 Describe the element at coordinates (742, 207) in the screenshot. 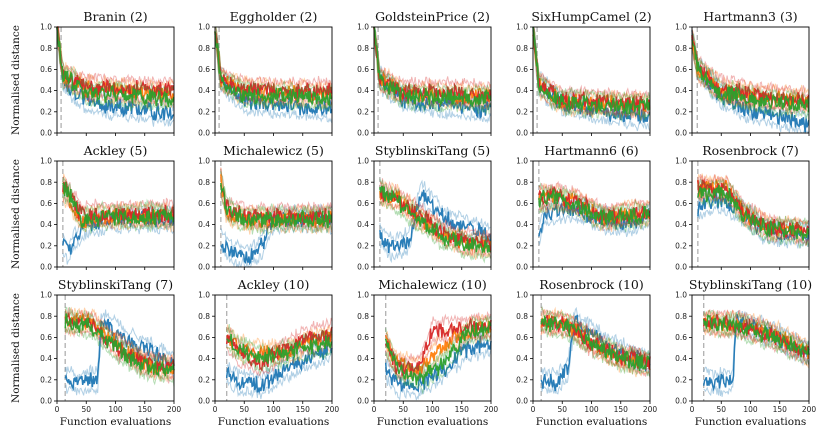

I see `panel: Rosenbrock (7) 0.0 0.2 0.4 0.6 0.8 1.0` at that location.